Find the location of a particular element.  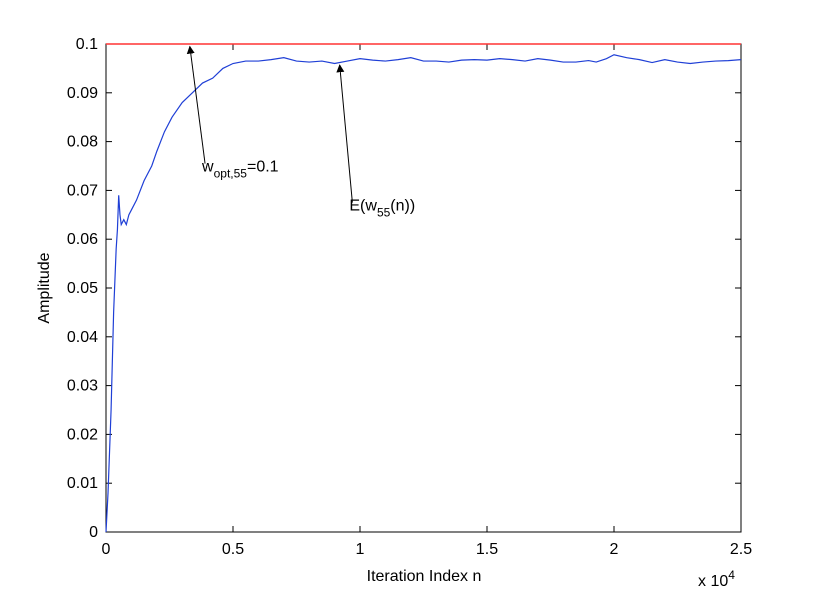

y-tick-label: 0.03 is located at coordinates (82, 386).